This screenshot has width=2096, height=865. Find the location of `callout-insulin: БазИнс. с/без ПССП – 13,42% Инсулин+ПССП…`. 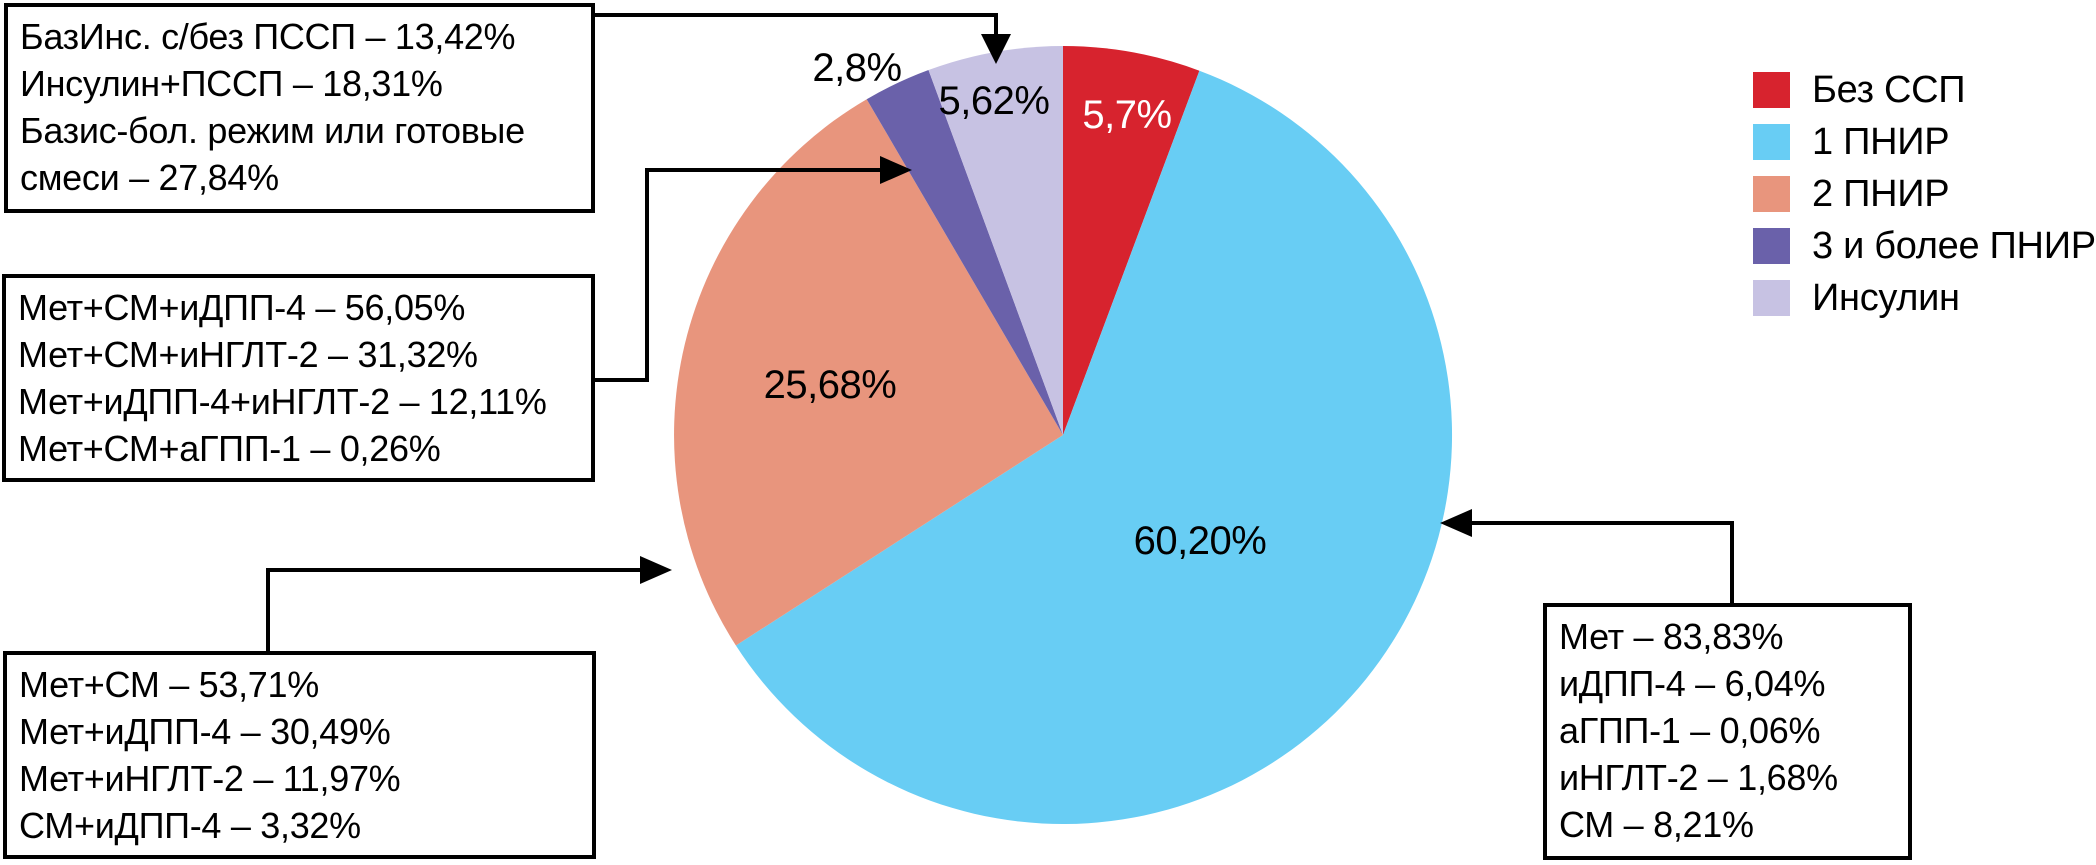

callout-insulin: БазИнс. с/без ПССП – 13,42% Инсулин+ПССП… is located at coordinates (299, 108).